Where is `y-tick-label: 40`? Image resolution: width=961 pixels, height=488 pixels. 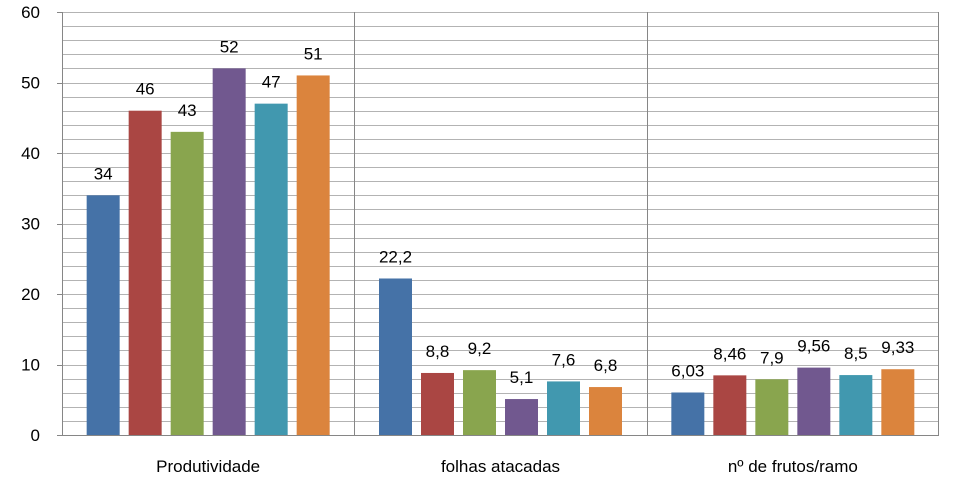
y-tick-label: 40 is located at coordinates (30, 153).